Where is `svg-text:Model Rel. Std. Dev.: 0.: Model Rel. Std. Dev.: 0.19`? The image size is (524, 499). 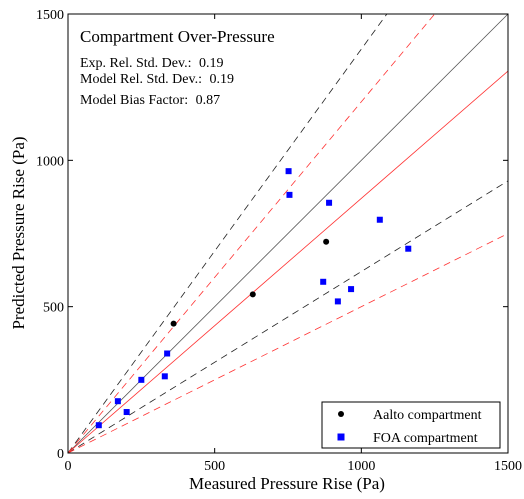 svg-text:Model Rel. Std. Dev.: 0.: Model Rel. Std. Dev.: 0.19 is located at coordinates (157, 79).